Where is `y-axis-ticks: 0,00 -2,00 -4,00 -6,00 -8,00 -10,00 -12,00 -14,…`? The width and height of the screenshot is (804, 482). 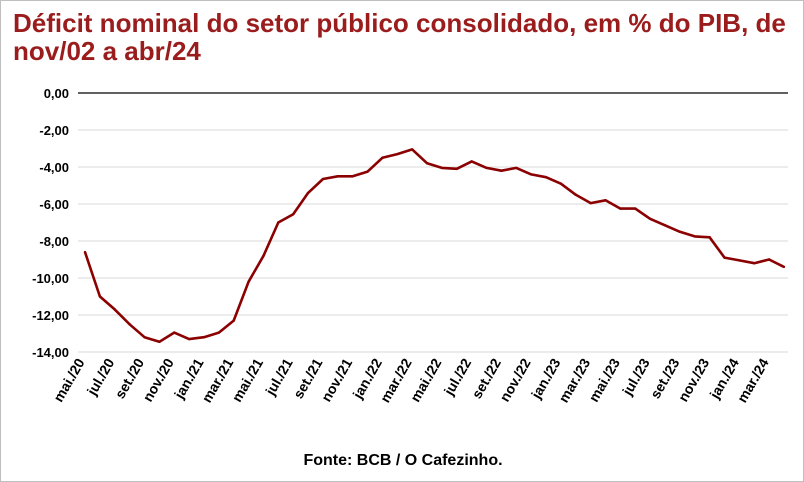 y-axis-ticks: 0,00 -2,00 -4,00 -6,00 -8,00 -10,00 -12,00 -14,… is located at coordinates (50, 223).